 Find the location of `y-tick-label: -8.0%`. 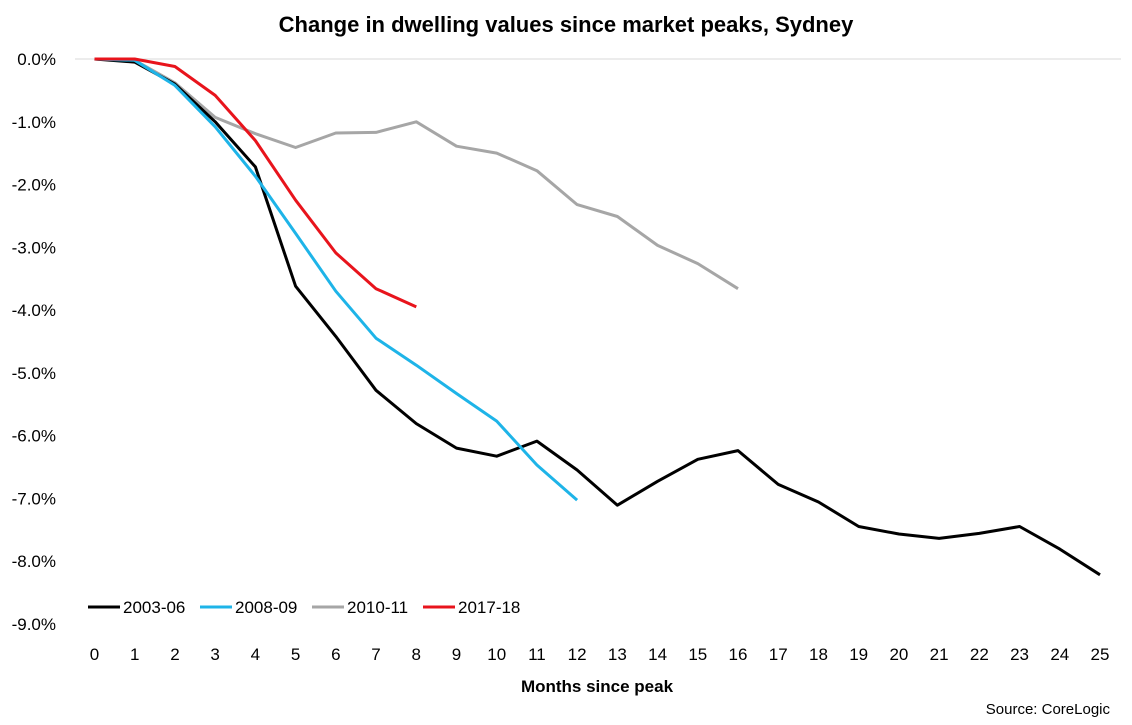

y-tick-label: -8.0% is located at coordinates (34, 561).